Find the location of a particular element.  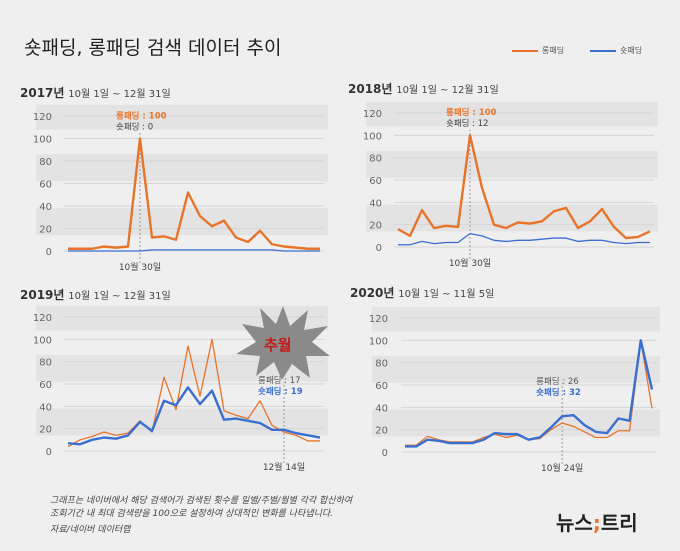

page-title: 숏패딩, 롱패딩 검색 데이터 추이 is located at coordinates (153, 48).